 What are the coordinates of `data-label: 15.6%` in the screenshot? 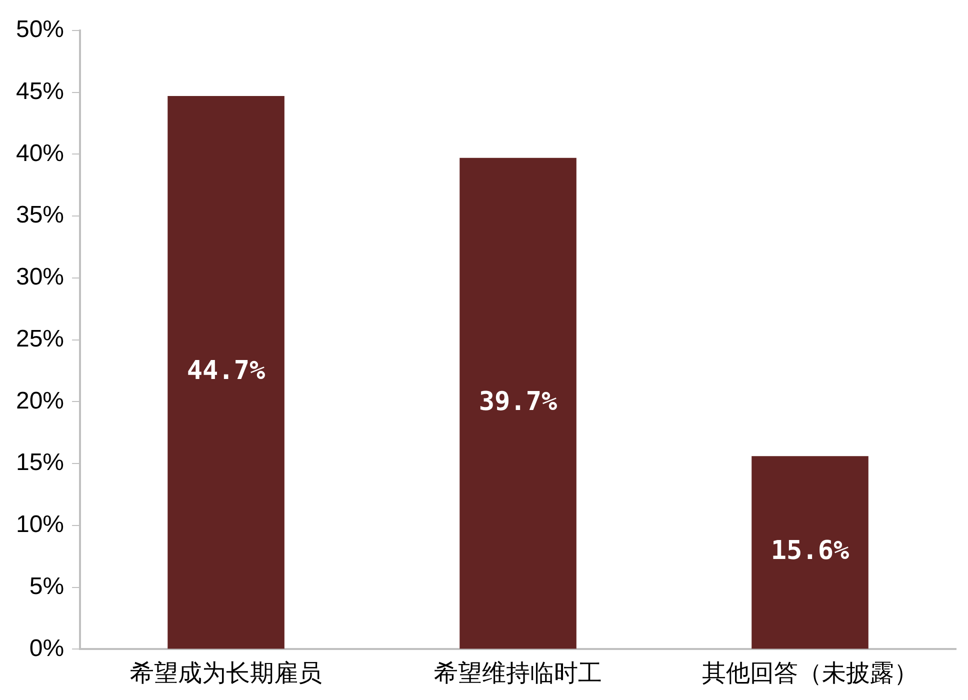 It's located at (810, 551).